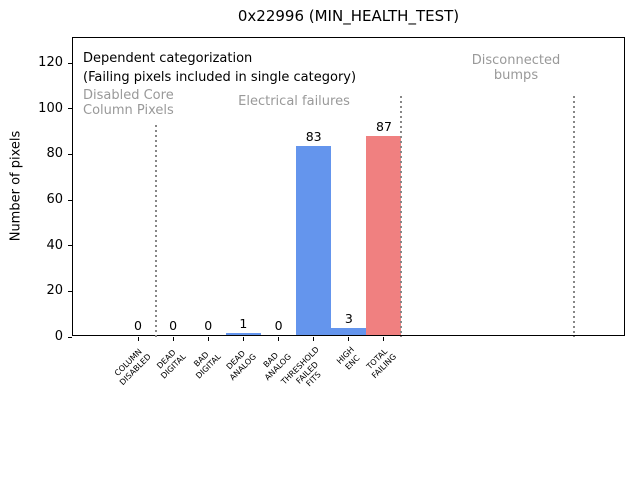 This screenshot has width=640, height=480. Describe the element at coordinates (168, 58) in the screenshot. I see `annotation-note-line1: Dependent categorization` at that location.